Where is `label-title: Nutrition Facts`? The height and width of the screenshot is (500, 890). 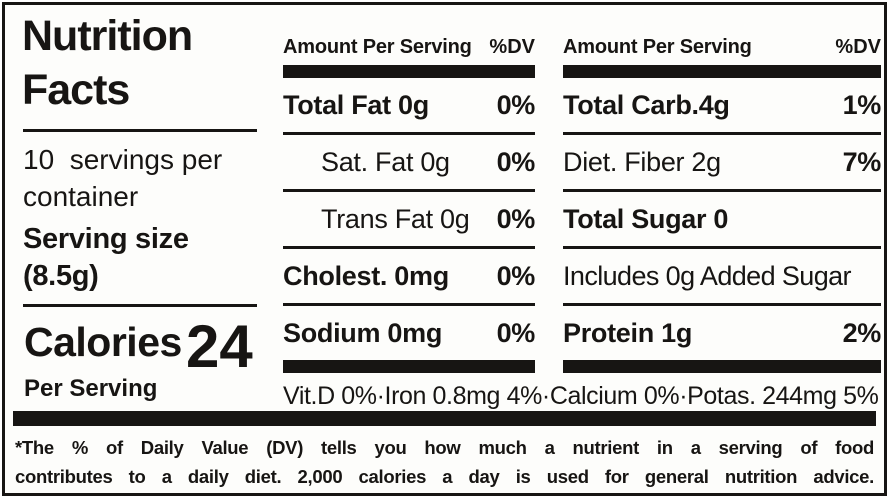 label-title: Nutrition Facts is located at coordinates (107, 63).